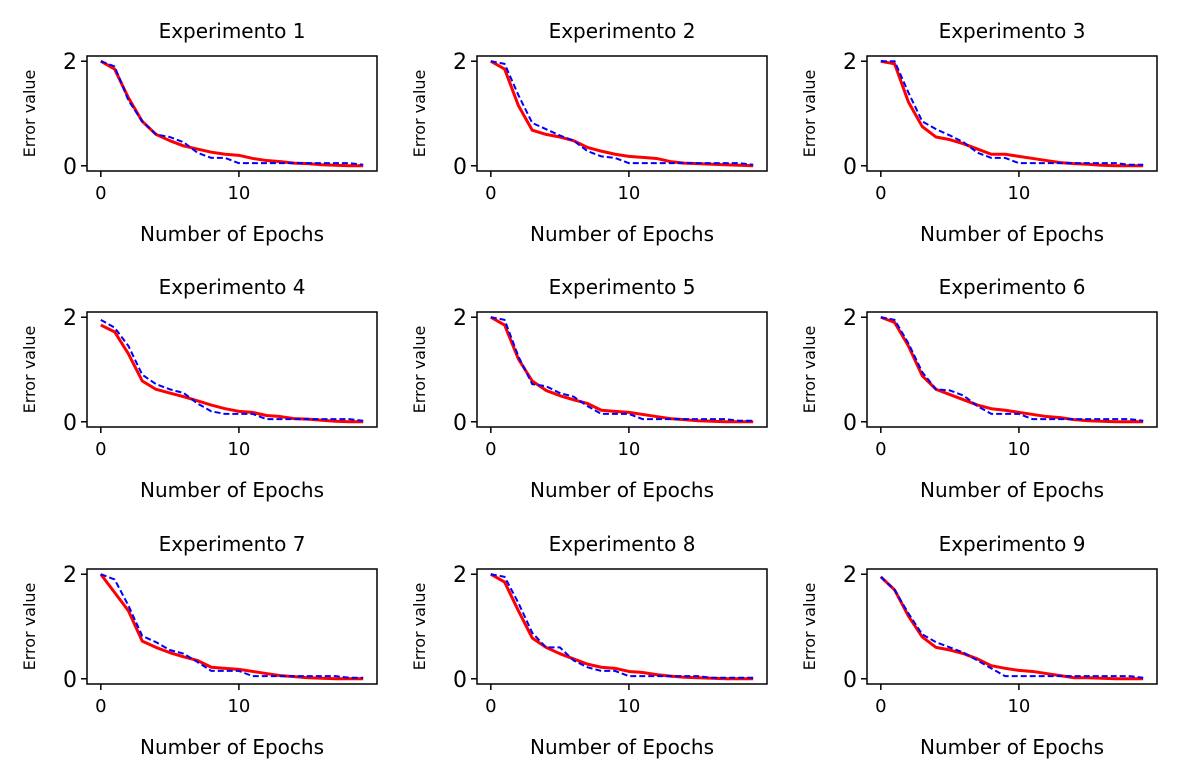 The height and width of the screenshot is (780, 1179). Describe the element at coordinates (232, 544) in the screenshot. I see `subplot-title: Experimento 7` at that location.